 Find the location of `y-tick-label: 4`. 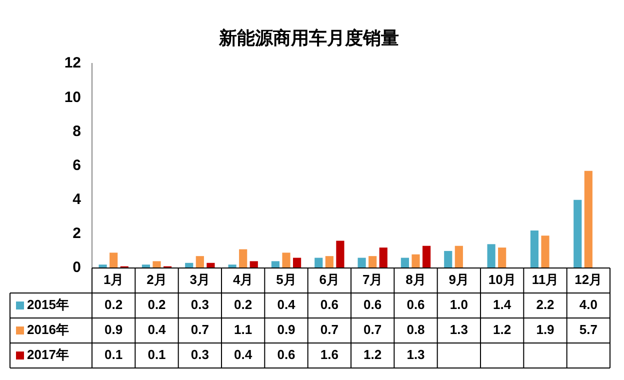

y-tick-label: 4 is located at coordinates (77, 199).